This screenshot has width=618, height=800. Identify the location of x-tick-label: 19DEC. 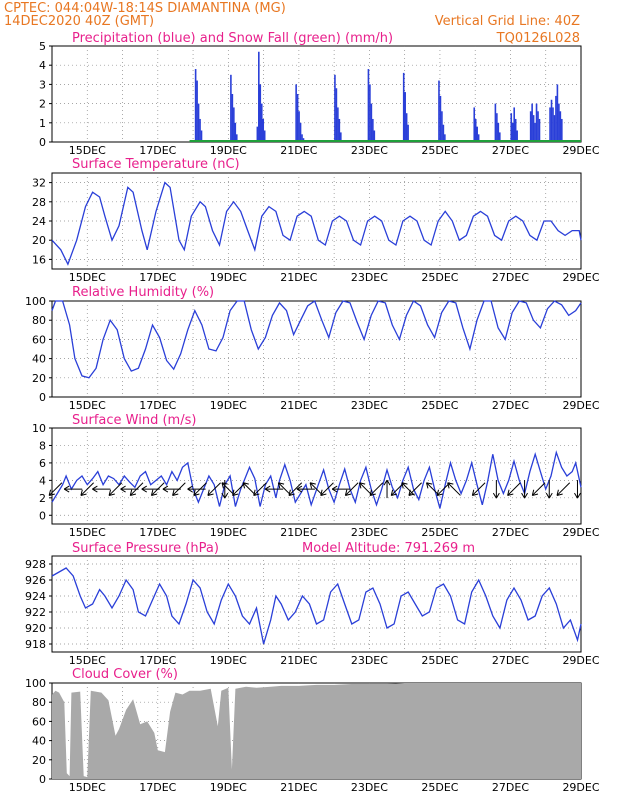
(228, 405).